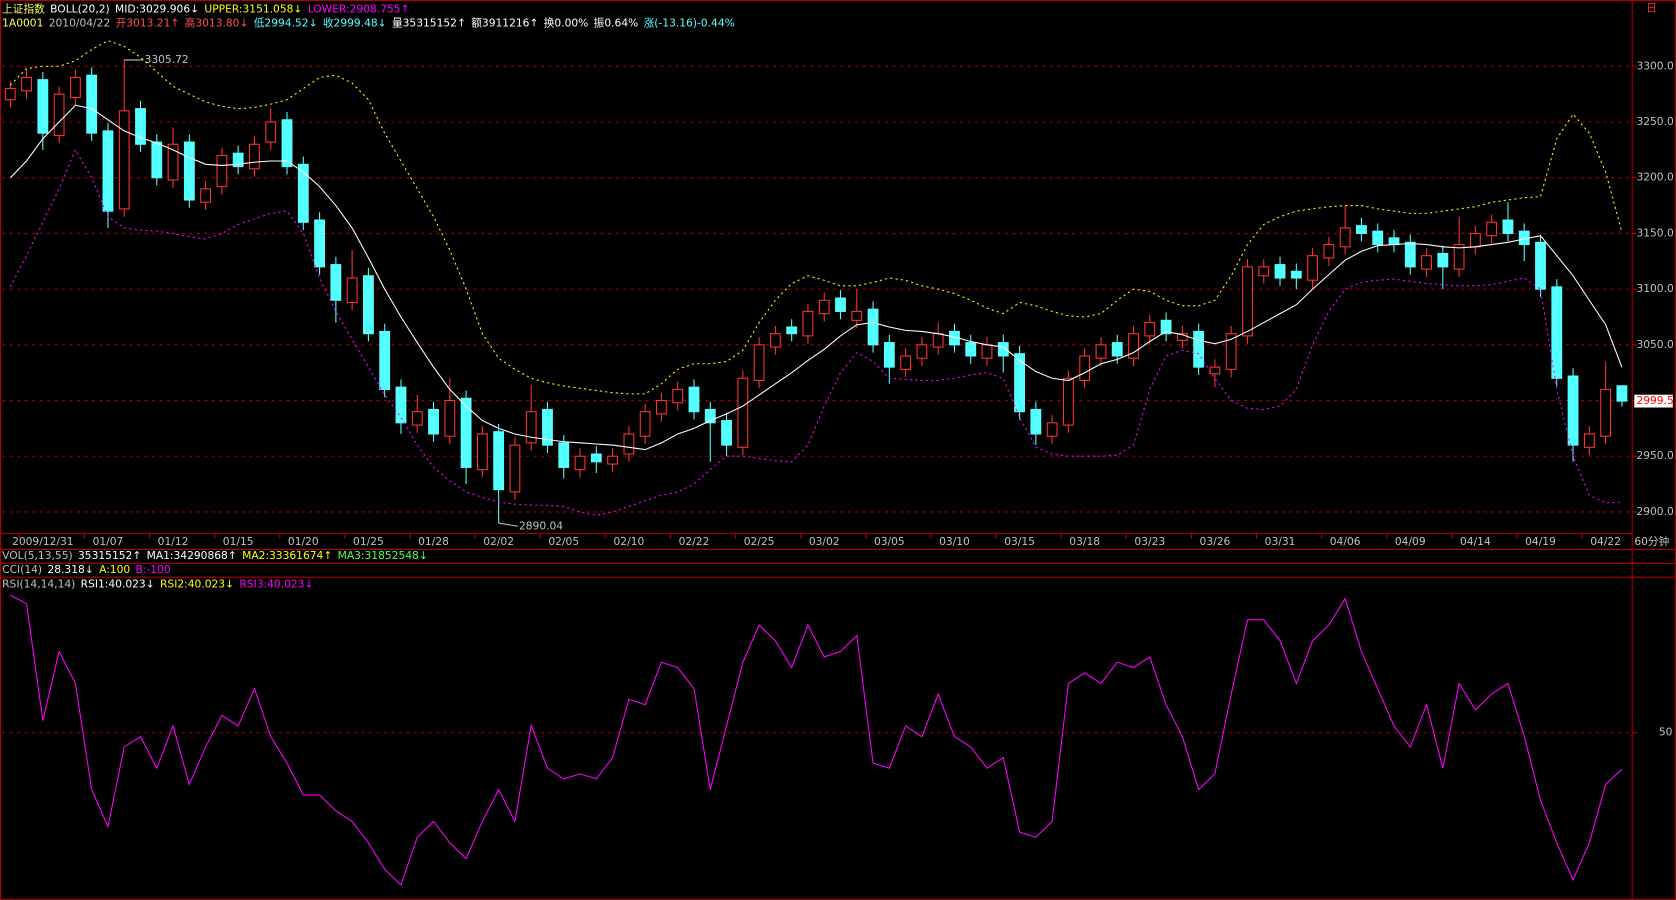 This screenshot has height=900, width=1676. What do you see at coordinates (1605, 541) in the screenshot?
I see `x-tick-label: 04/22` at bounding box center [1605, 541].